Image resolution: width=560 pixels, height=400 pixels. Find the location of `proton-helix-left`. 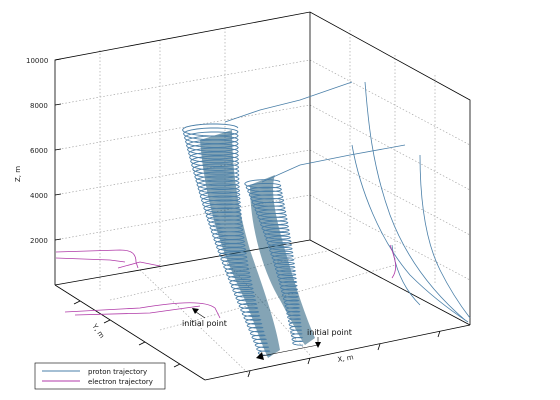

proton-helix-left is located at coordinates (226, 239).